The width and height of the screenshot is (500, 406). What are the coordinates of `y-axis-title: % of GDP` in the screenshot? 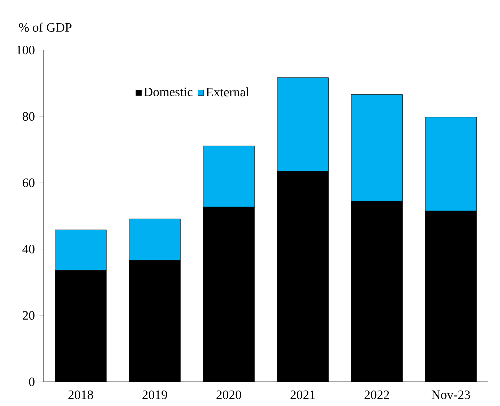 It's located at (45, 27).